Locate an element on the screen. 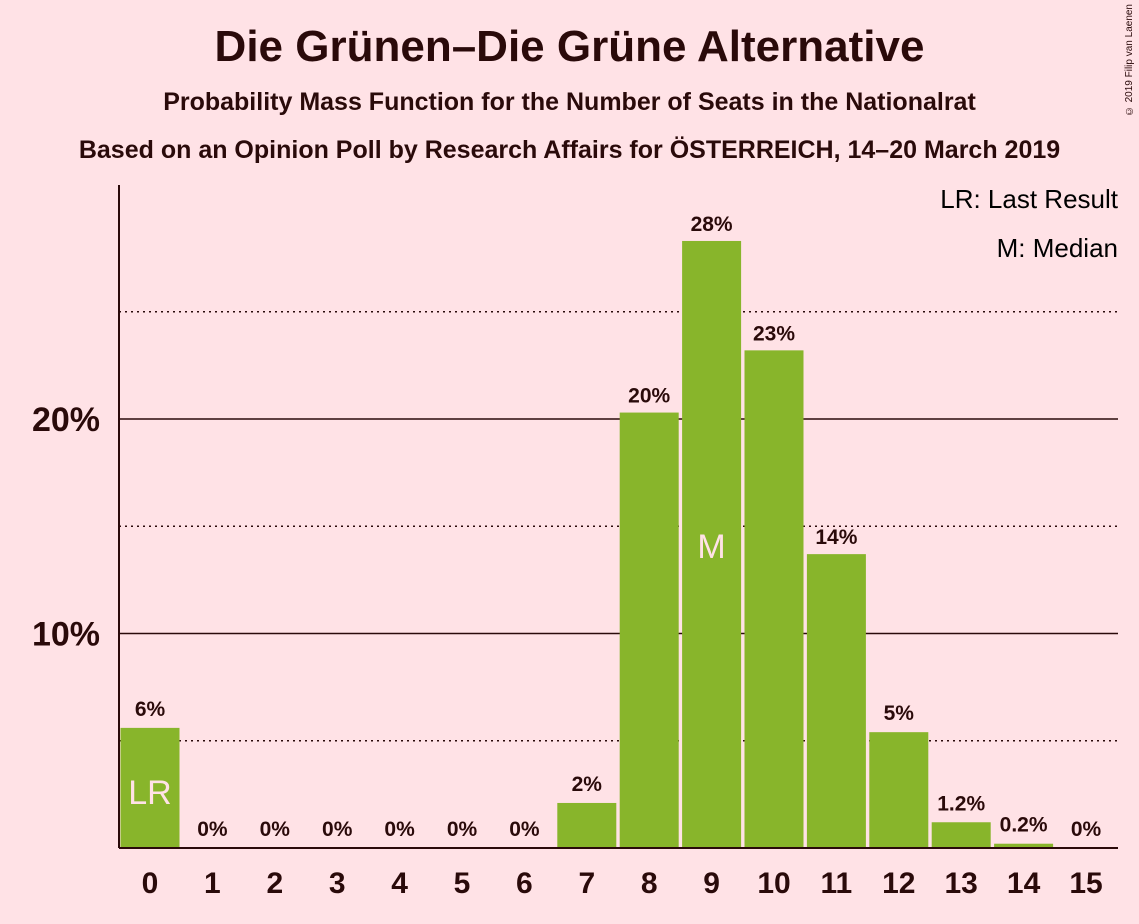  value-label-1: 0% is located at coordinates (212, 829).